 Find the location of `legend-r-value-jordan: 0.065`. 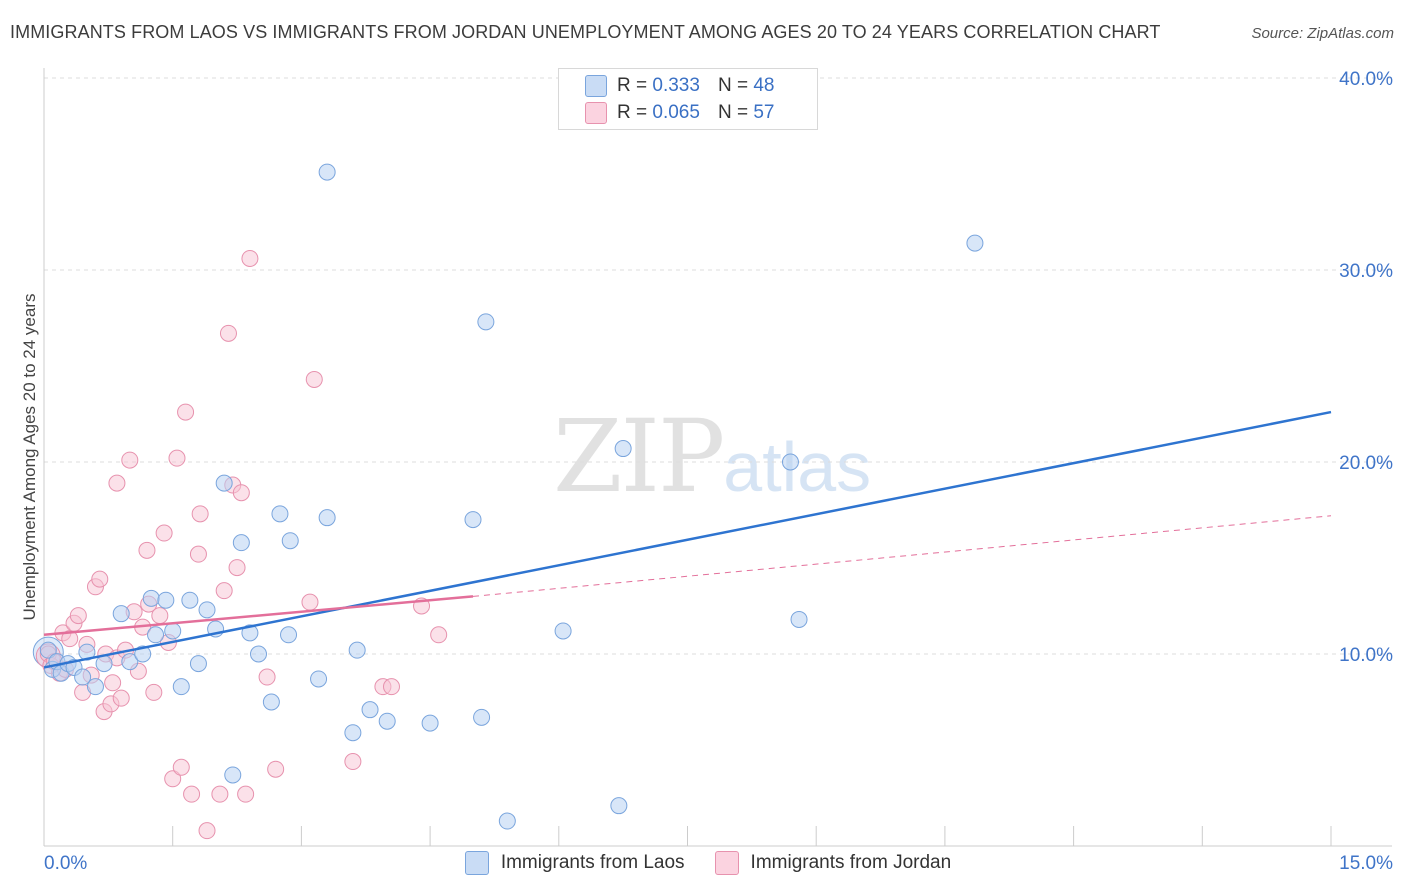

legend-r-value-jordan: 0.065 is located at coordinates (676, 112).